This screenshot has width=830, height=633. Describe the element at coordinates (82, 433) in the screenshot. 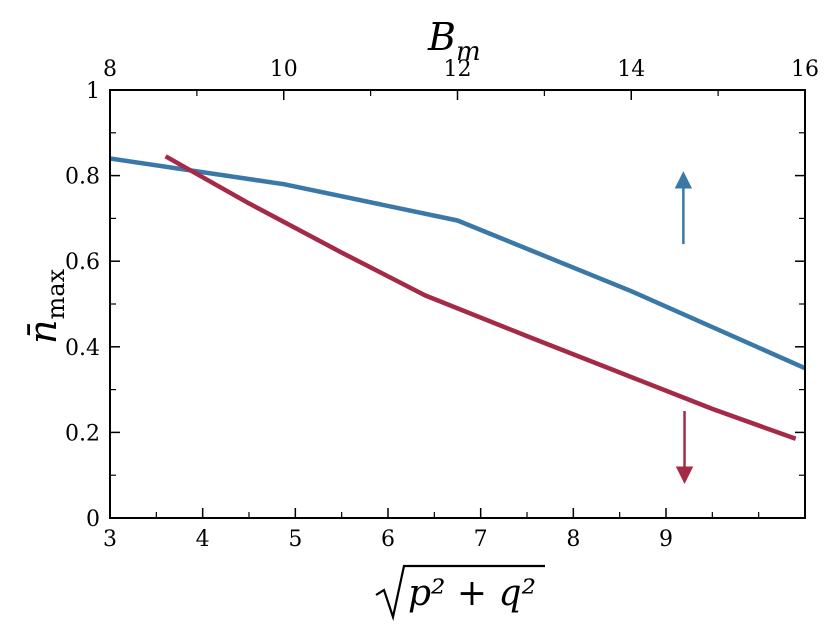

I see `y-tick-label: 0.2` at that location.